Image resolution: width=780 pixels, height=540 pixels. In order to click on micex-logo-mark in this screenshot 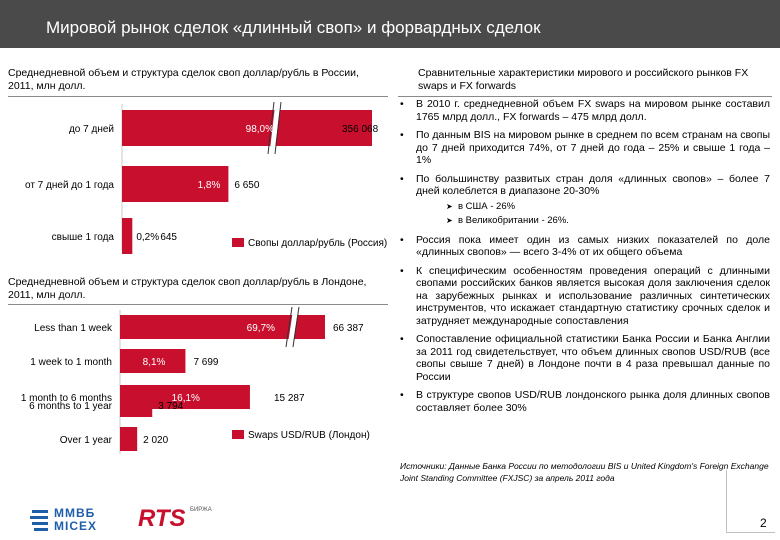, I will do `click(39, 520)`.